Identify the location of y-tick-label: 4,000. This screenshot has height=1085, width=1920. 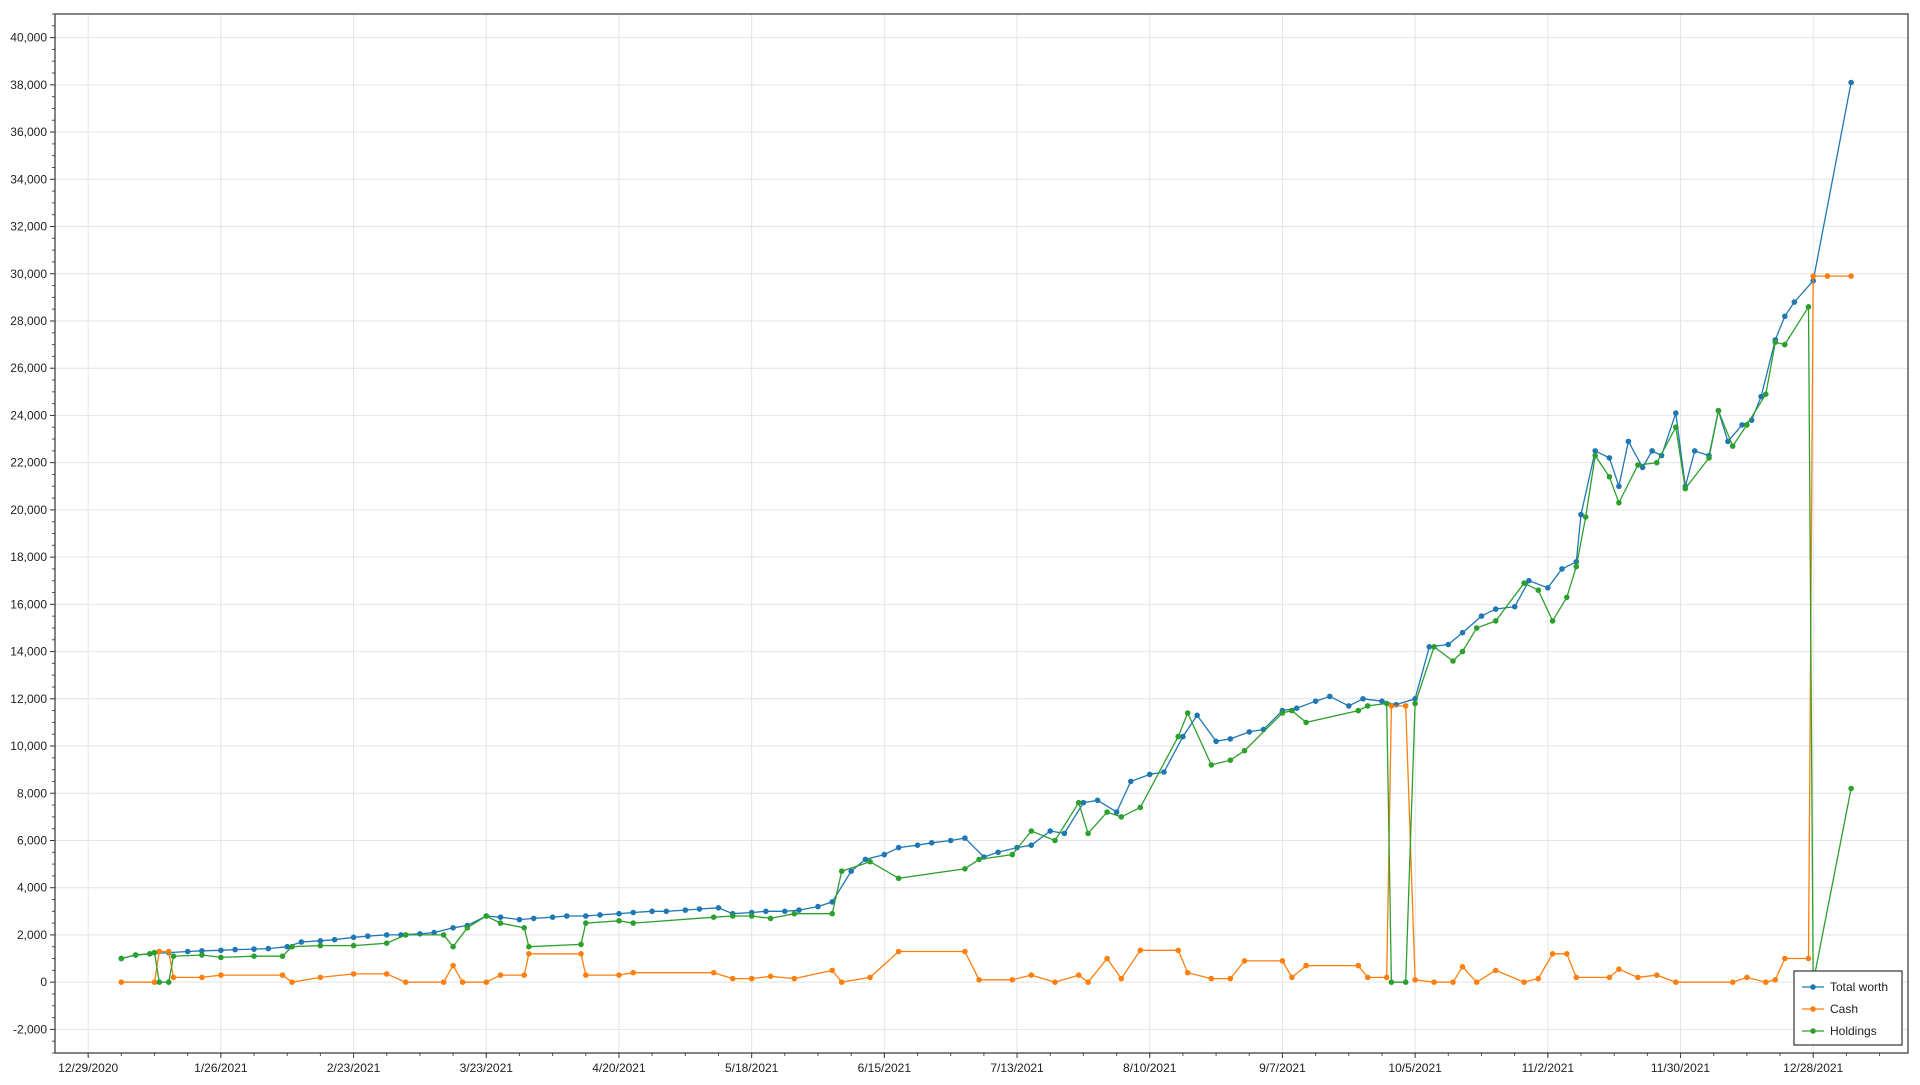
(32, 888).